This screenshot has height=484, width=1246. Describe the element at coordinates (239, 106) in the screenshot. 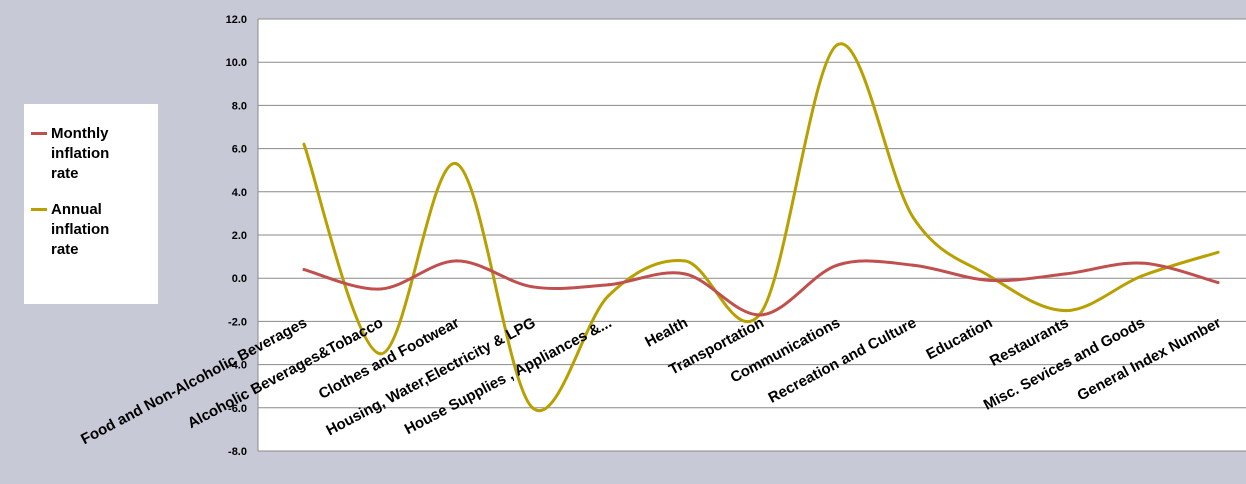

I see `y-tick-label-2: 8.0` at that location.